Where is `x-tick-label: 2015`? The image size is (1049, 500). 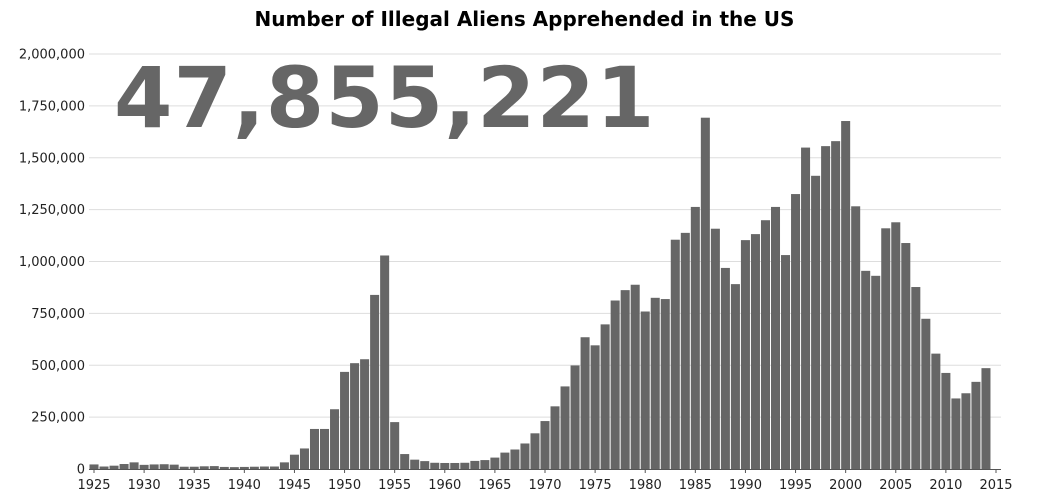
x-tick-label: 2015 is located at coordinates (995, 485).